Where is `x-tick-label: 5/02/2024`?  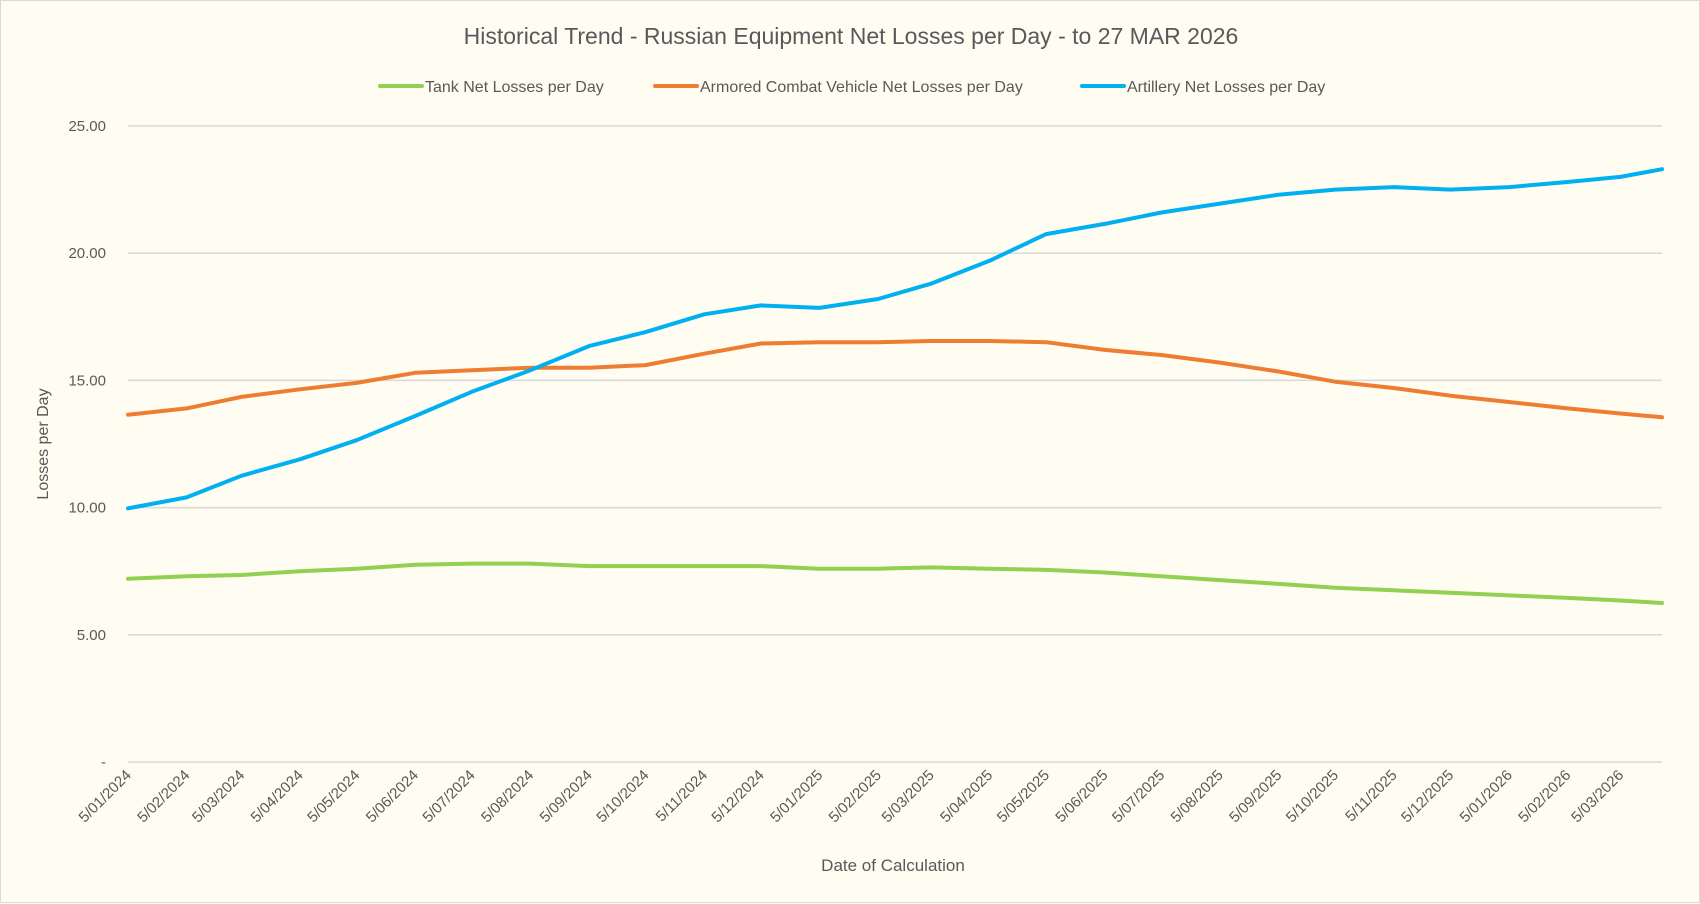
x-tick-label: 5/02/2024 is located at coordinates (163, 796).